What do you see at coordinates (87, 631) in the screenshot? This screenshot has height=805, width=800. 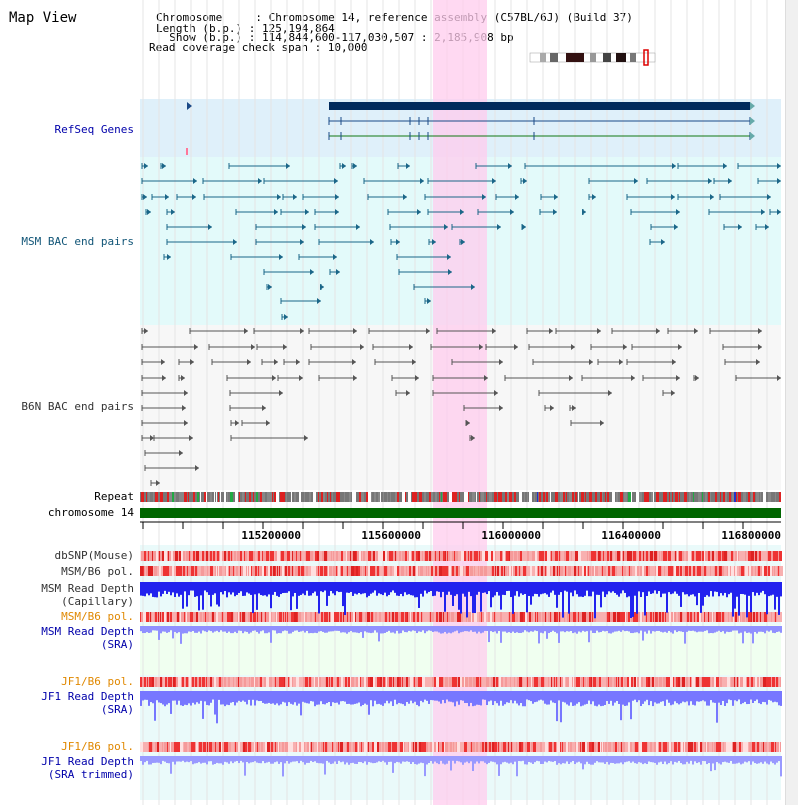 I see `msm-depth-sra-label: MSM Read Depth` at bounding box center [87, 631].